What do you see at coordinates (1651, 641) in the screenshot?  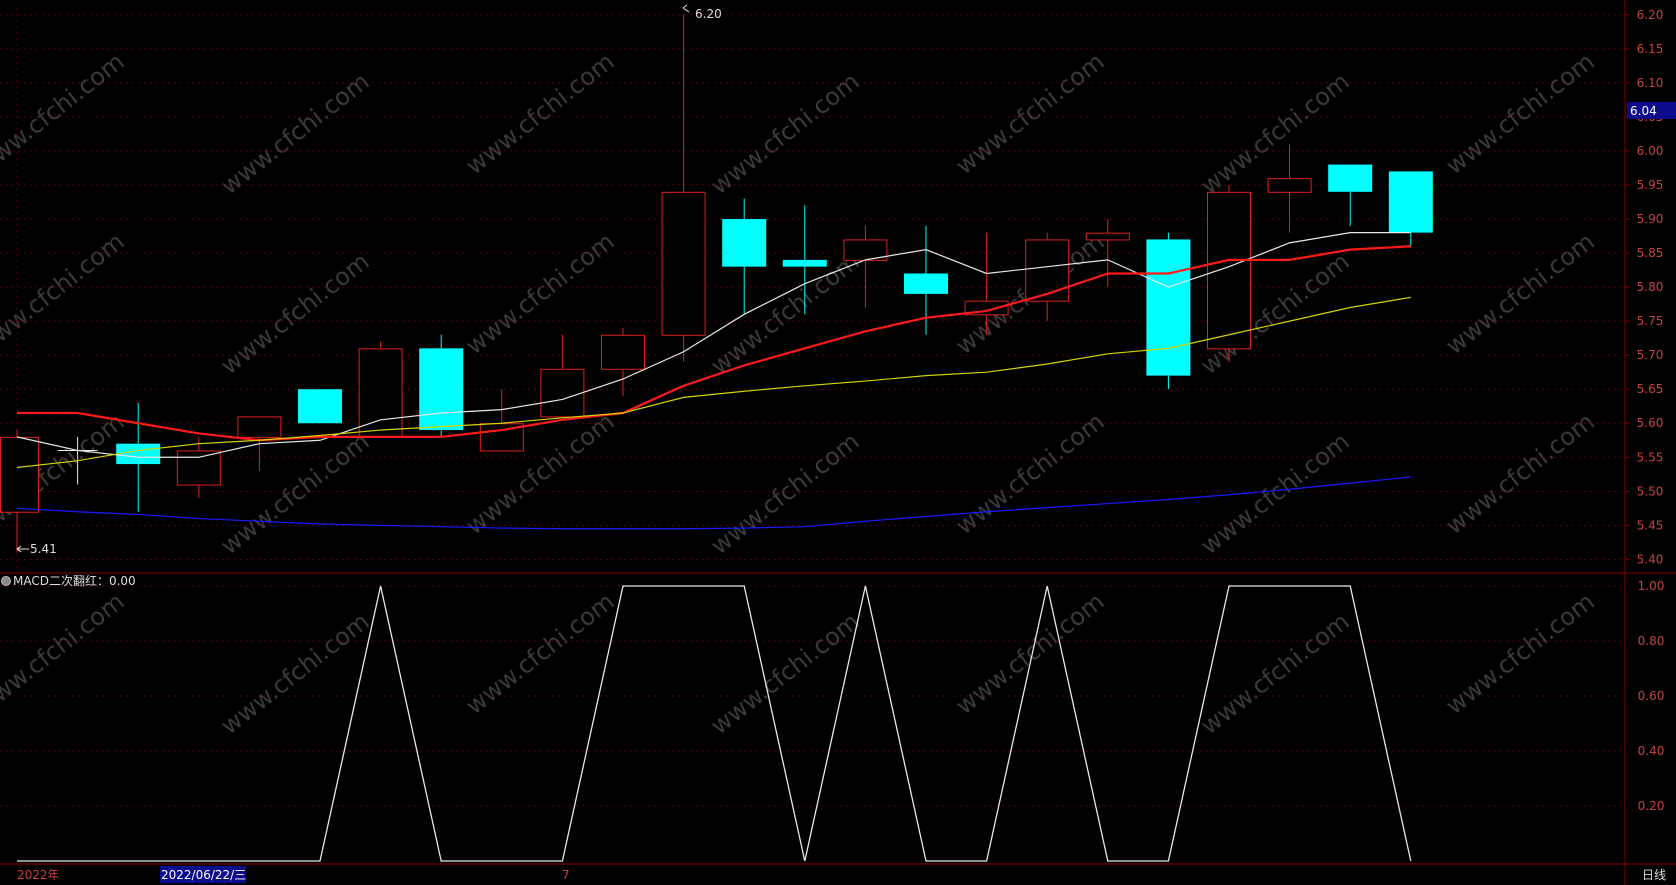 I see `macd-tick-label: 0.80` at bounding box center [1651, 641].